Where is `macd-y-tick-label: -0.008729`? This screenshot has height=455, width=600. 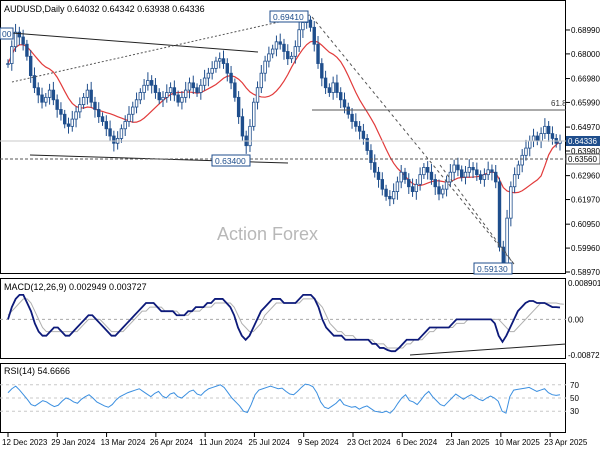
macd-y-tick-label: -0.008729 is located at coordinates (584, 355).